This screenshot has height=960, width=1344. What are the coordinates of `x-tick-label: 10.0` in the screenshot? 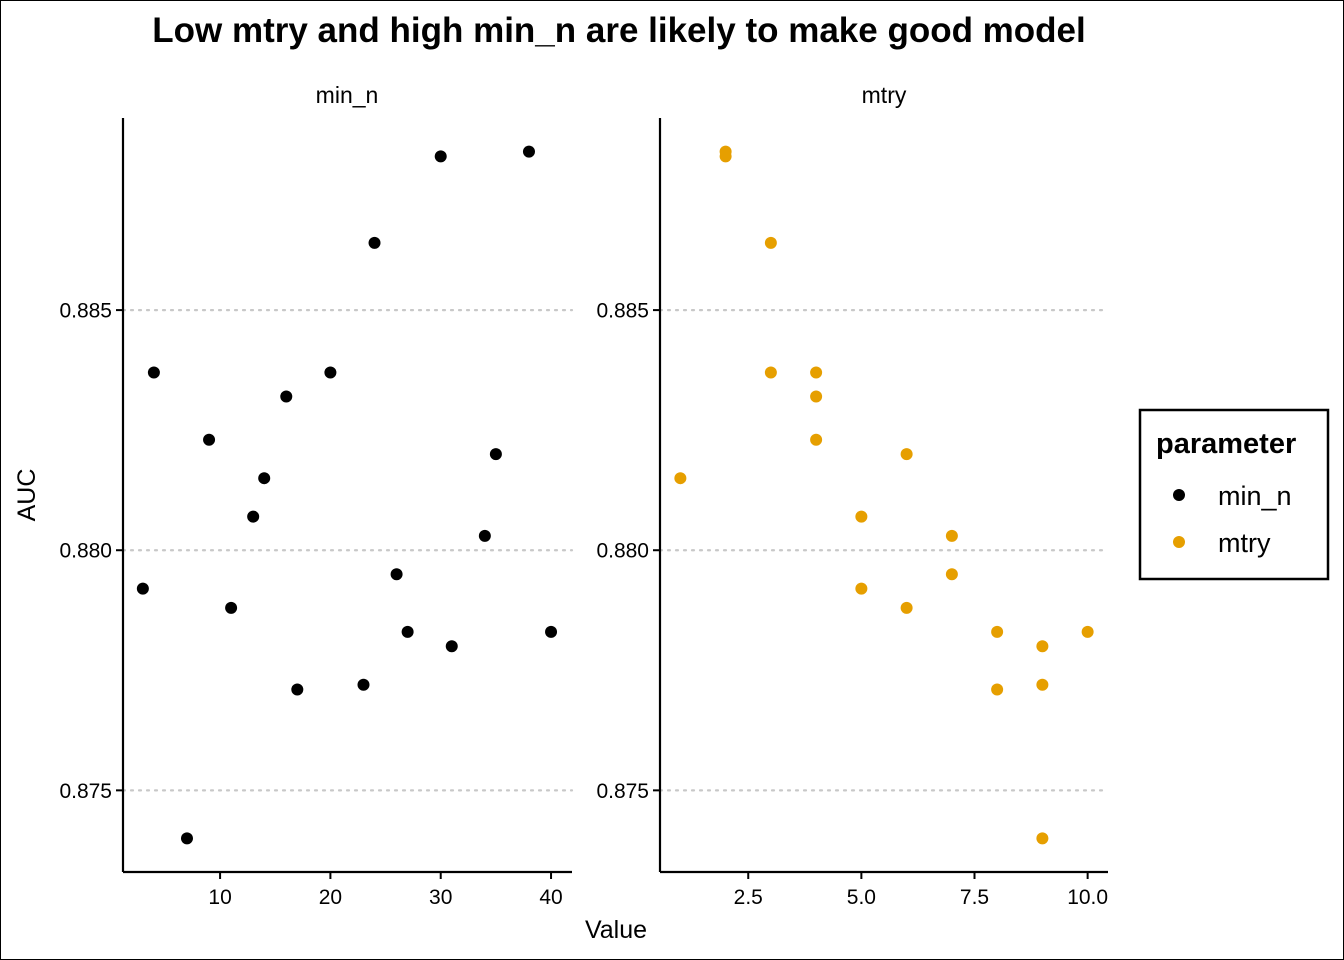 It's located at (1087, 897).